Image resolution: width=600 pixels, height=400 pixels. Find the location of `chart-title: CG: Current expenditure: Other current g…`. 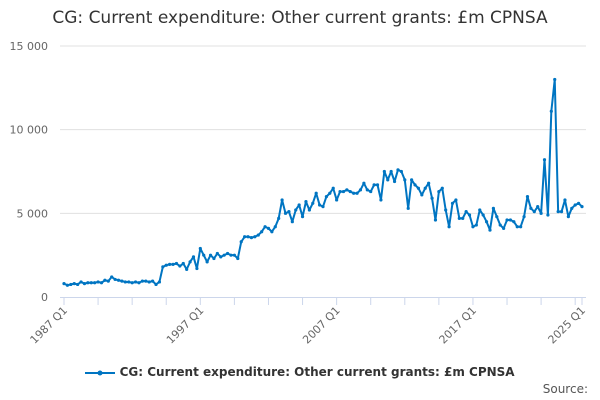

chart-title: CG: Current expenditure: Other current g… is located at coordinates (300, 18).